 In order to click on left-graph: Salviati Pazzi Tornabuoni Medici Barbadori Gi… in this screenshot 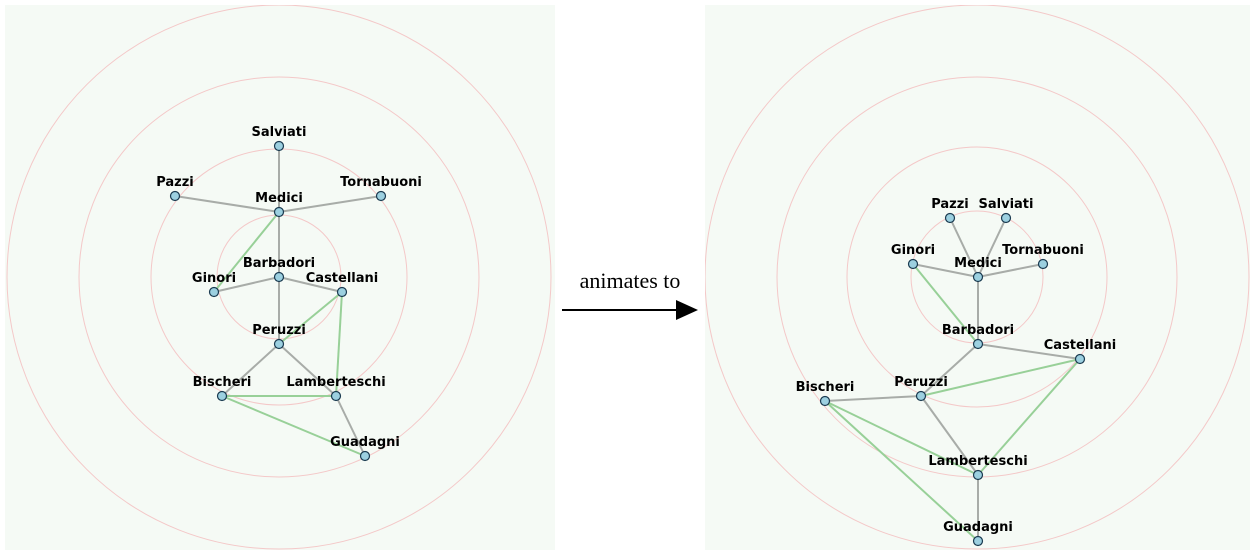, I will do `click(289, 293)`.